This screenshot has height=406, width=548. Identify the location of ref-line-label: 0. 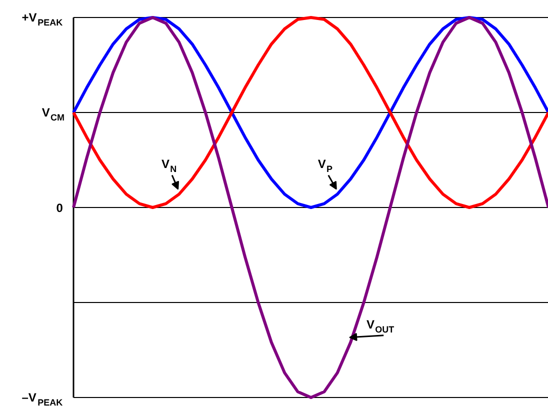
(60, 208).